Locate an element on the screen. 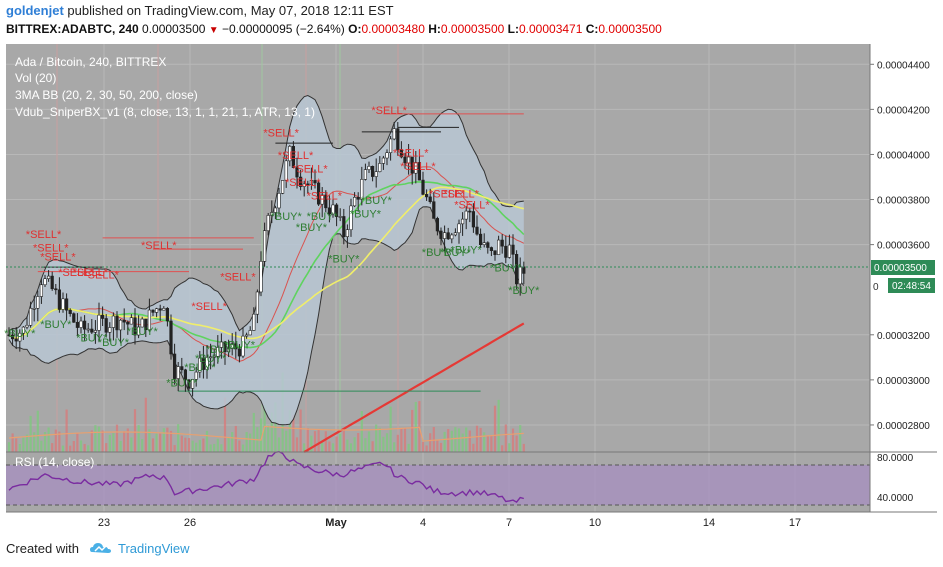 The image size is (943, 567). volume-ma-line is located at coordinates (266, 433).